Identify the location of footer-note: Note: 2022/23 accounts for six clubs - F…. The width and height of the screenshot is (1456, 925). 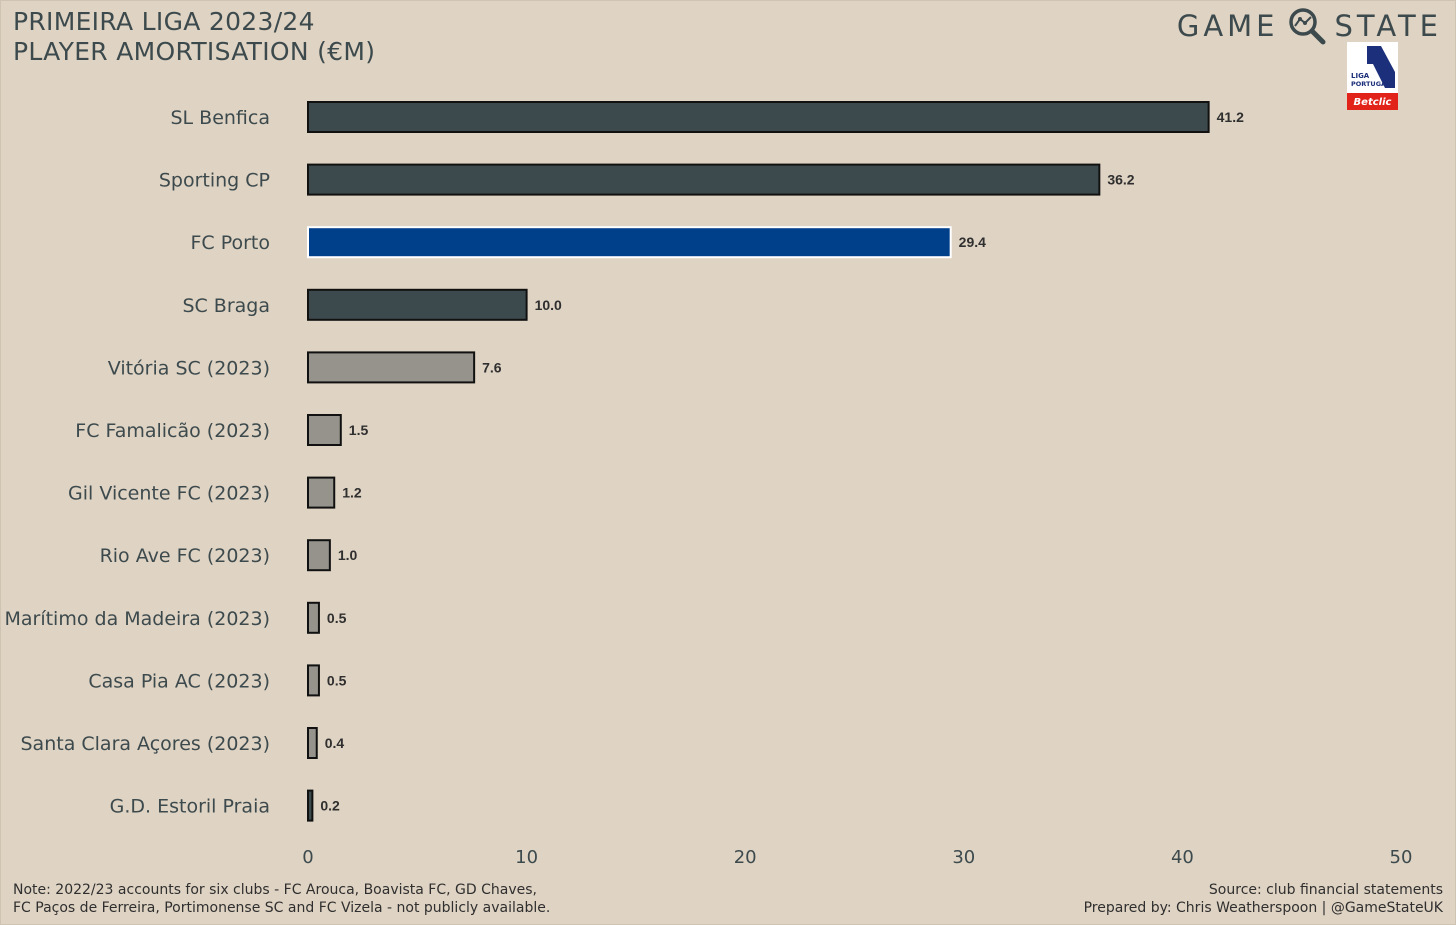
(281, 899).